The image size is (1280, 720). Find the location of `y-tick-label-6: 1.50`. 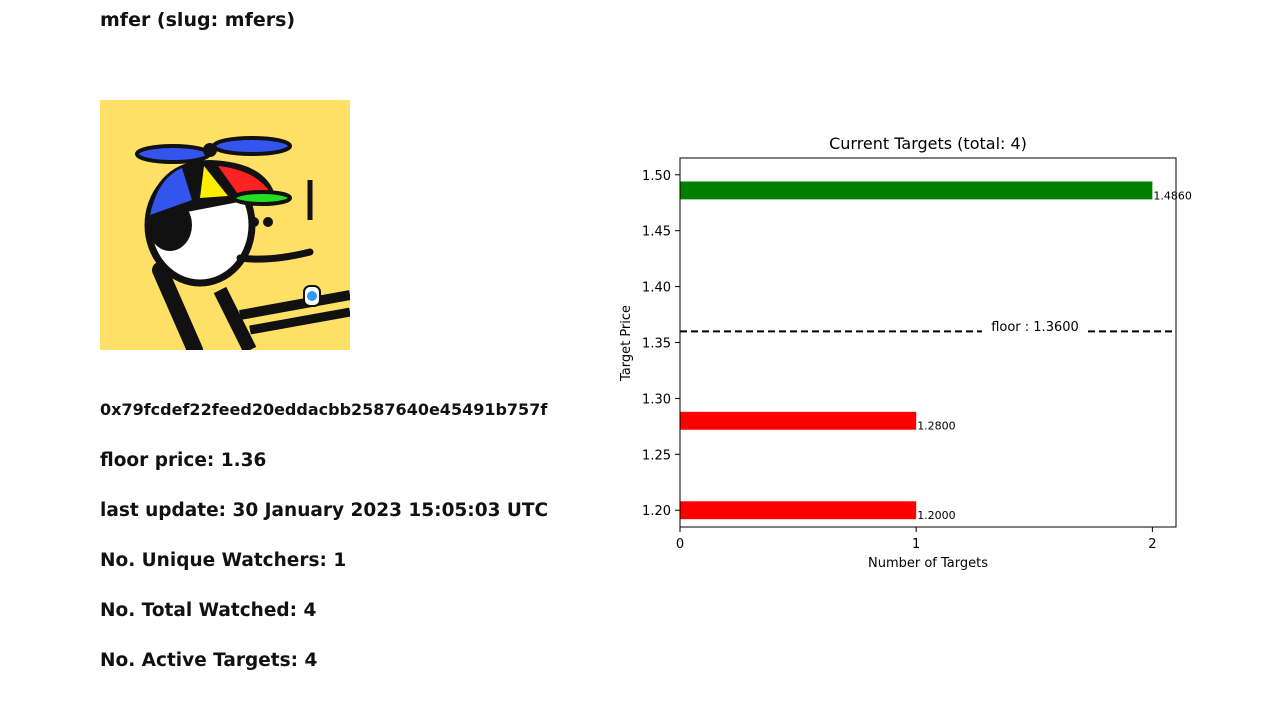

y-tick-label-6: 1.50 is located at coordinates (656, 176).